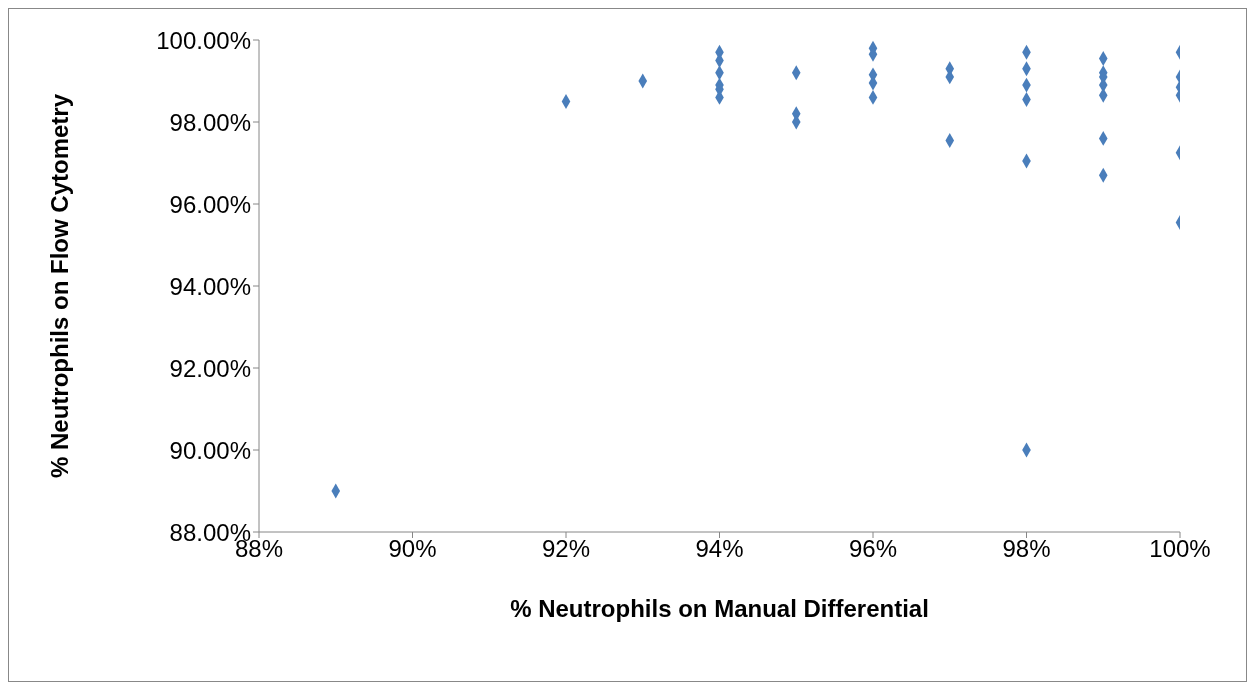 This screenshot has width=1253, height=687. What do you see at coordinates (210, 450) in the screenshot?
I see `y-tick-label: 90.00%` at bounding box center [210, 450].